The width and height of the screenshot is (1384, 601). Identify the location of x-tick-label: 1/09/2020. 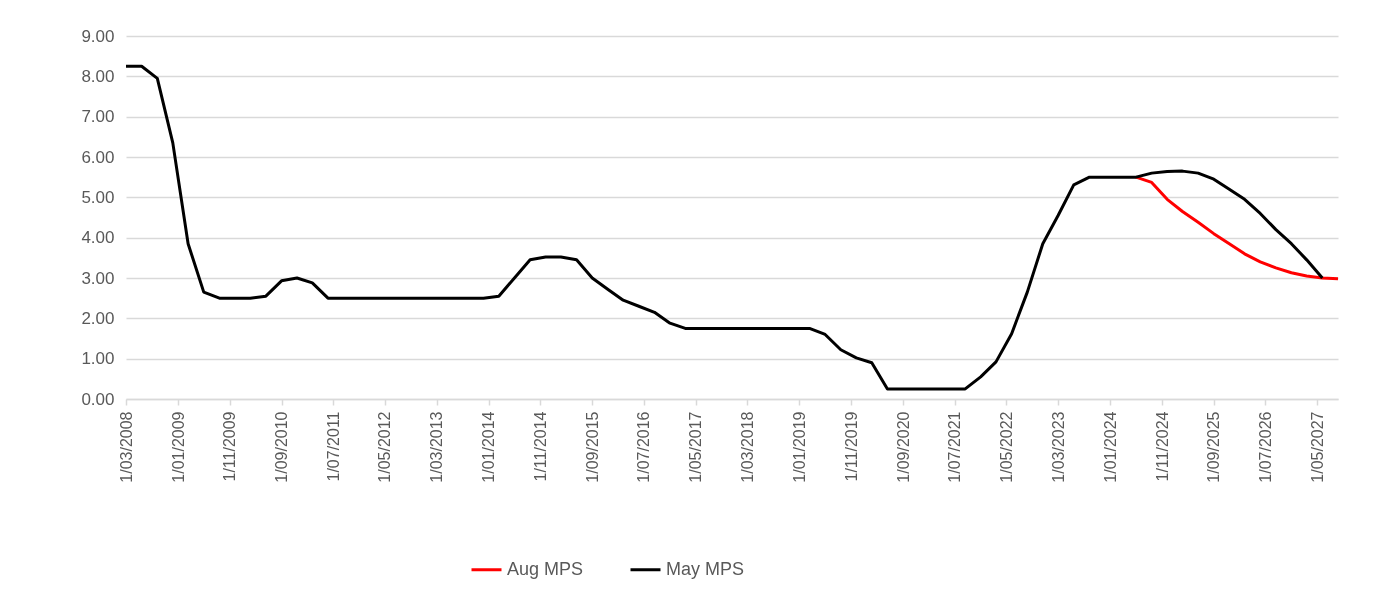
(903, 447).